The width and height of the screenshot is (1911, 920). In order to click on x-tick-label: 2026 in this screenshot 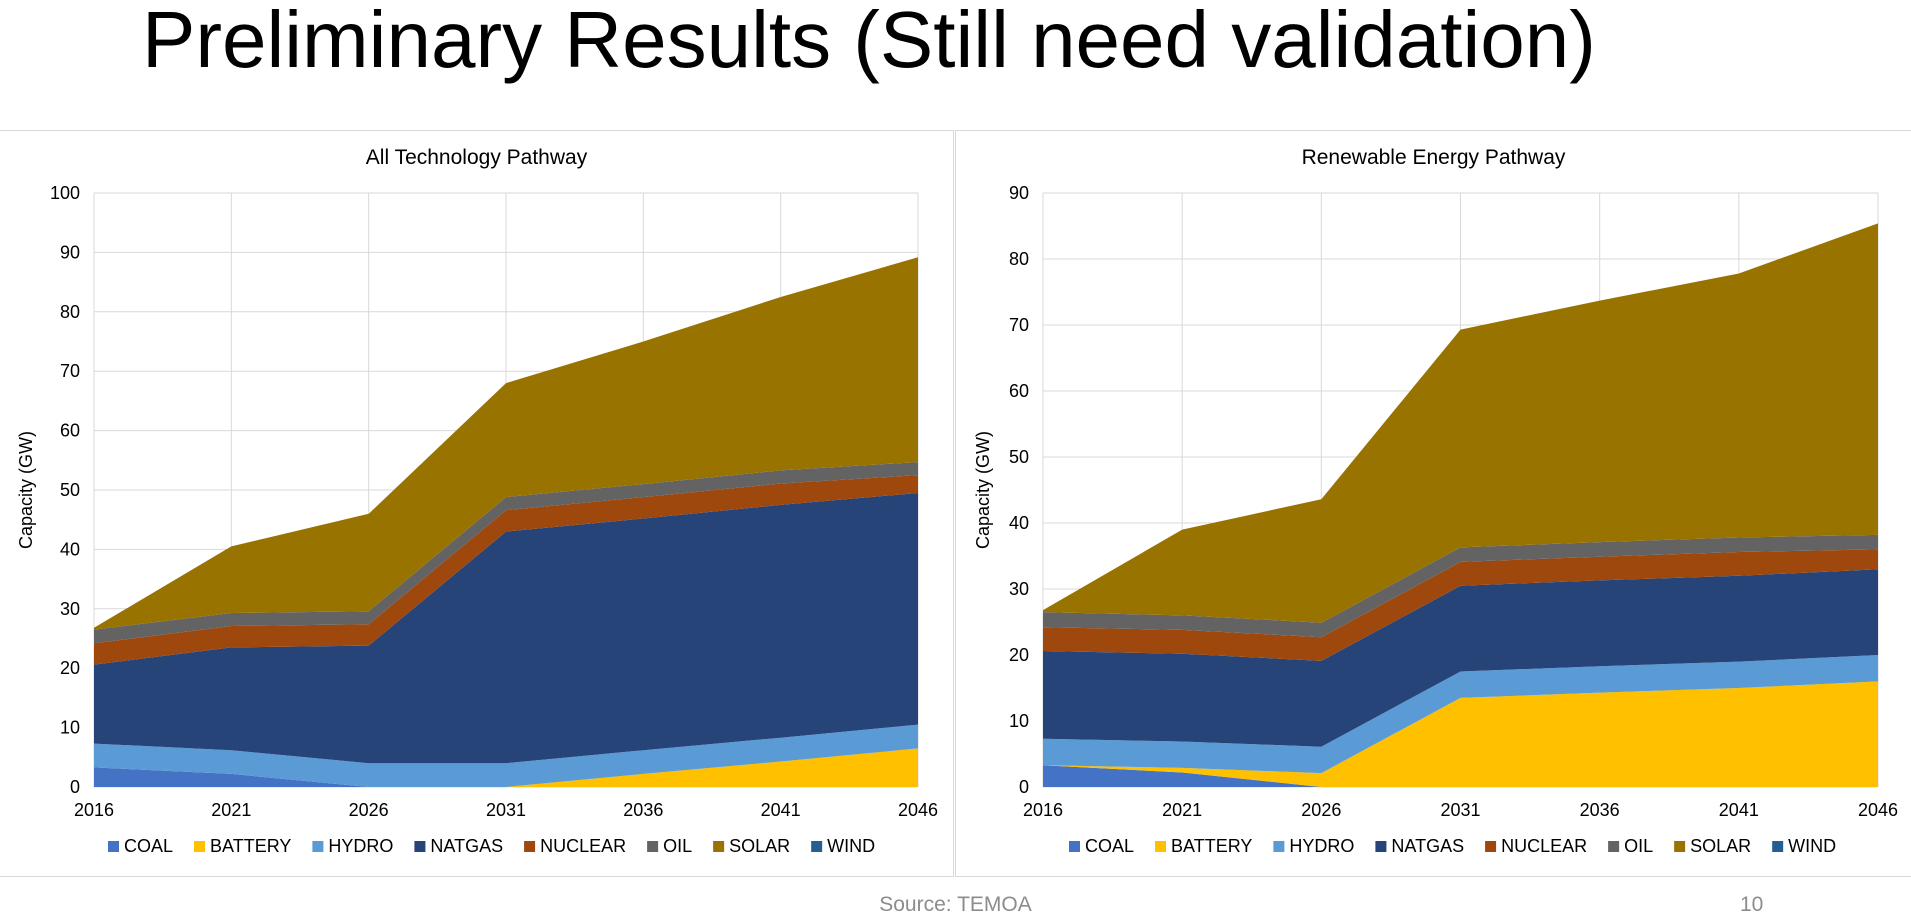, I will do `click(369, 810)`.